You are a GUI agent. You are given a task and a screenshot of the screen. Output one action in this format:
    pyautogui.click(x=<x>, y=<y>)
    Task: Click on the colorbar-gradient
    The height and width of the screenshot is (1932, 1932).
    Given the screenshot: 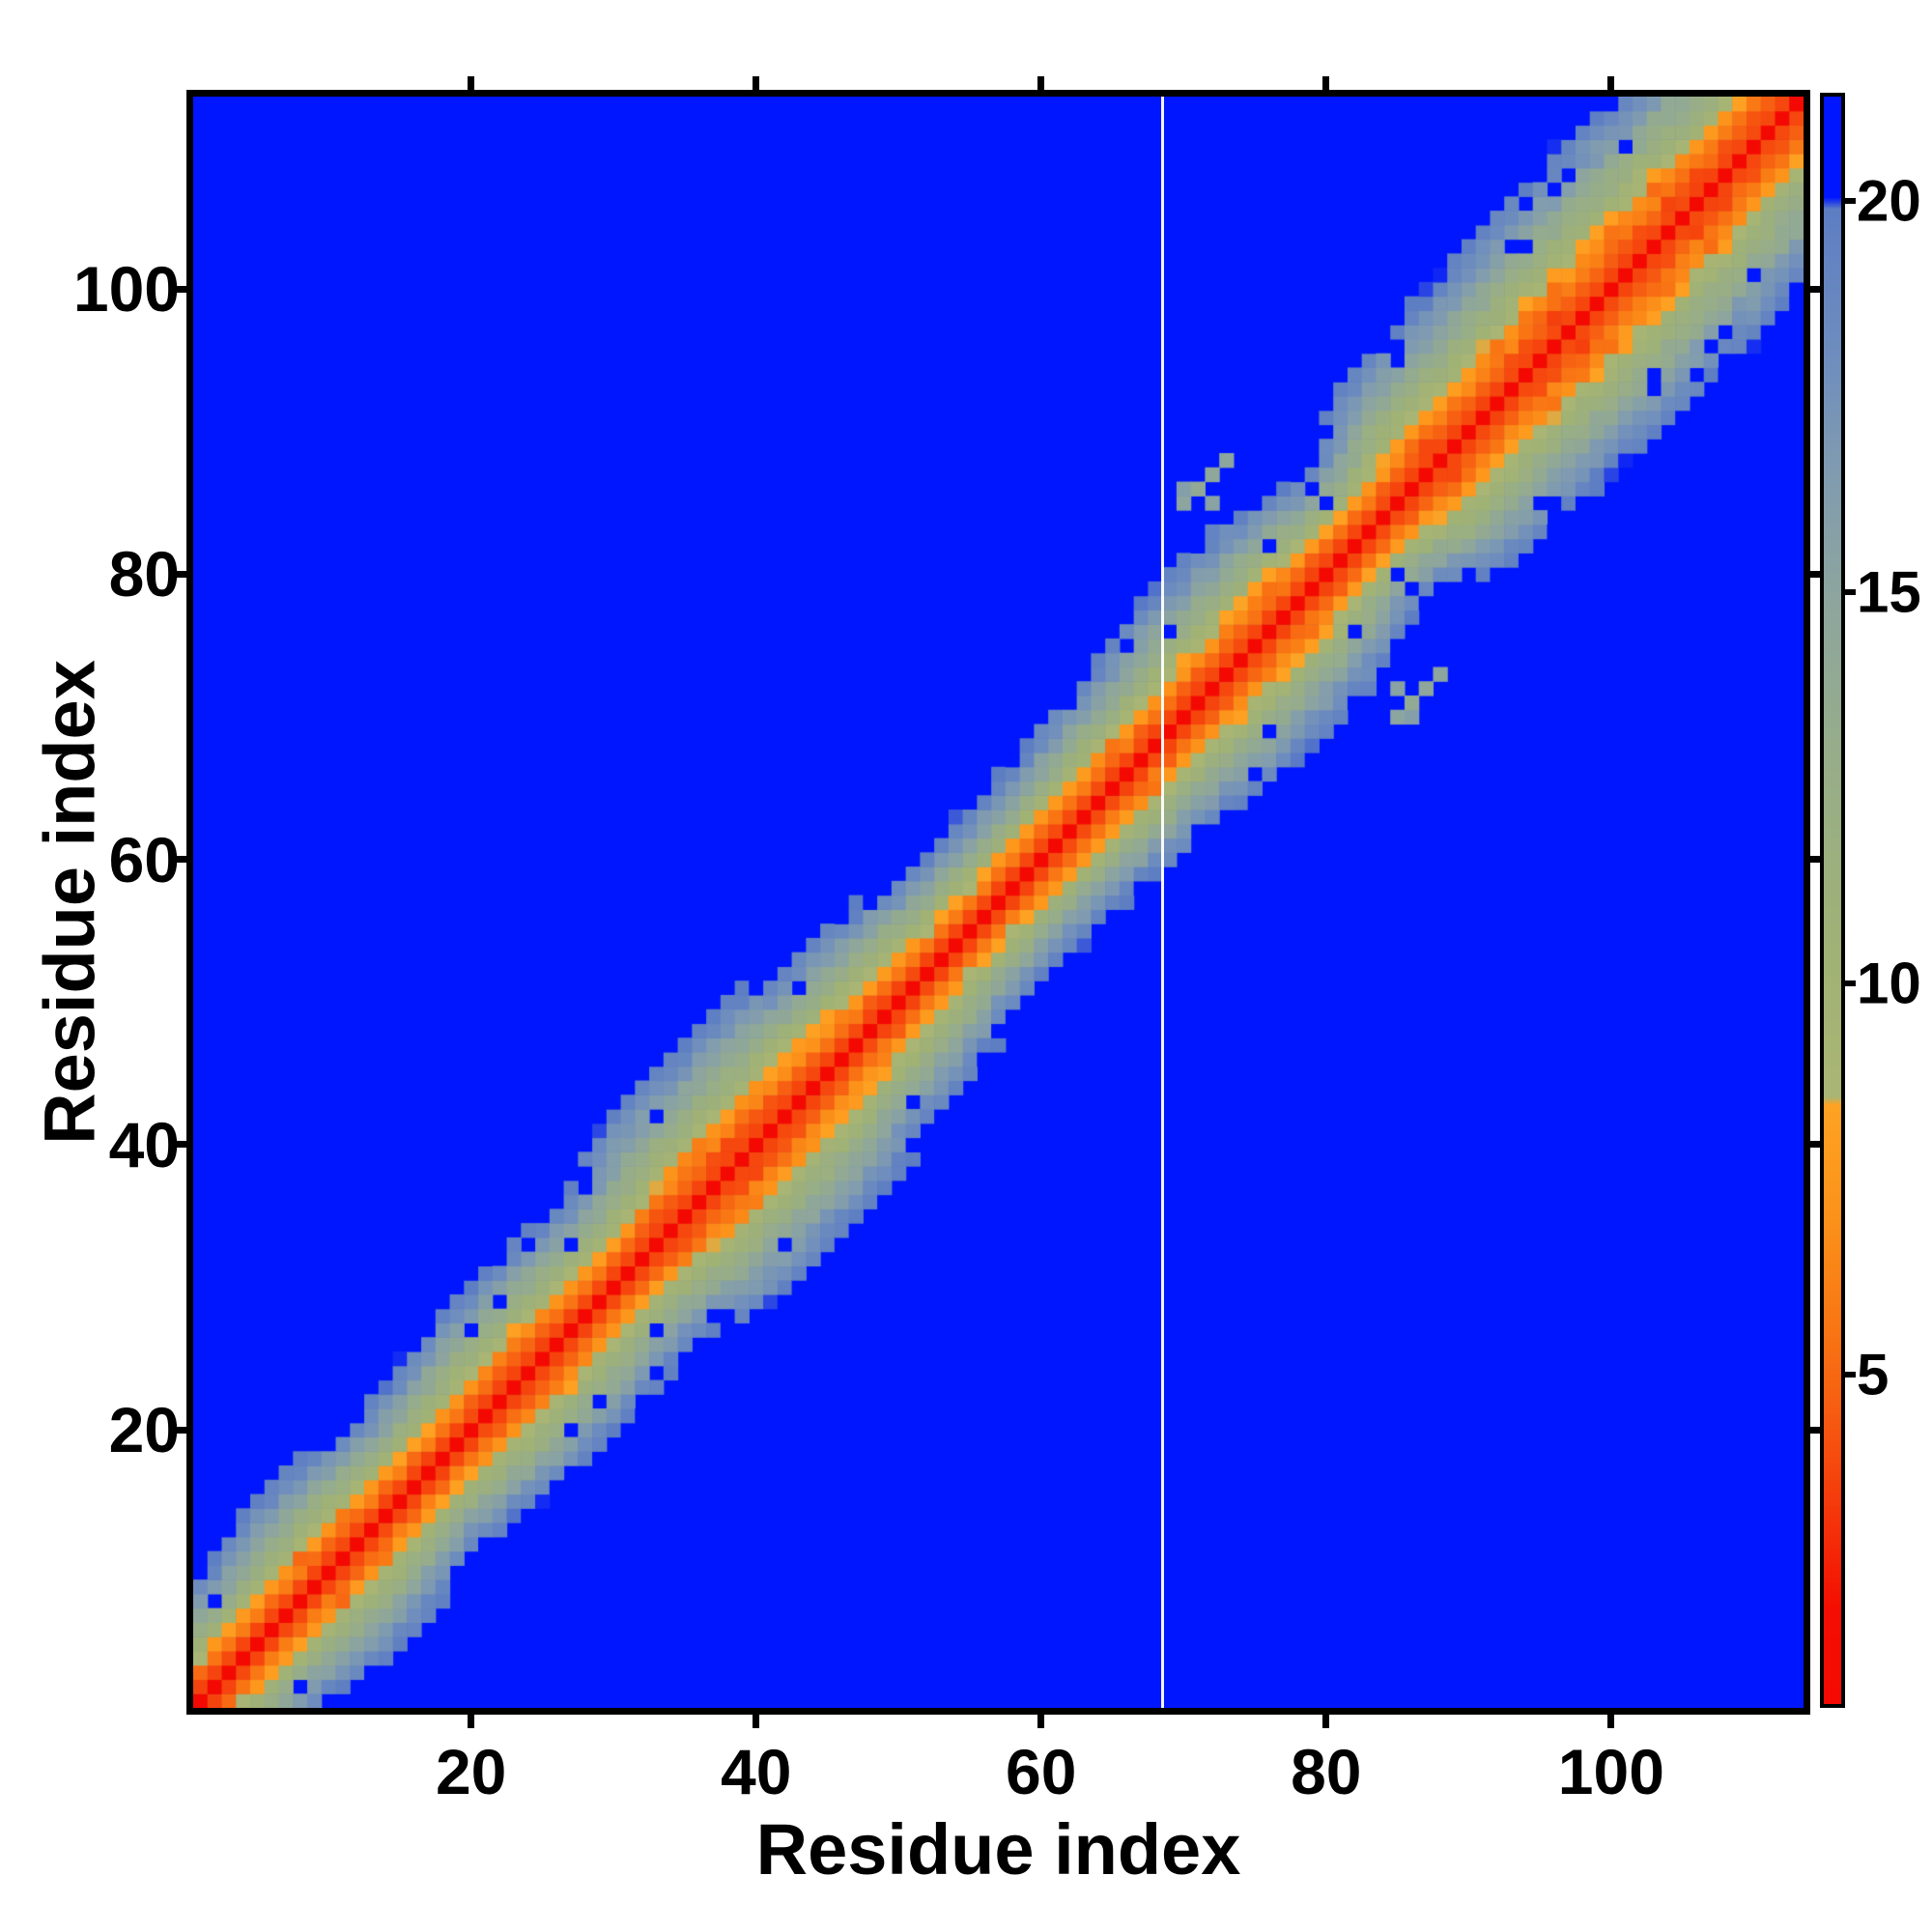 What is the action you would take?
    pyautogui.click(x=1832, y=900)
    